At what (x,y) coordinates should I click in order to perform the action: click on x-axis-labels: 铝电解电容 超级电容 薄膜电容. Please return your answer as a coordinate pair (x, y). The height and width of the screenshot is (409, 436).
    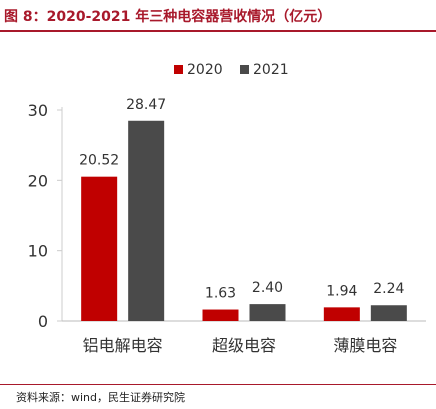
    Looking at the image, I should click on (240, 345).